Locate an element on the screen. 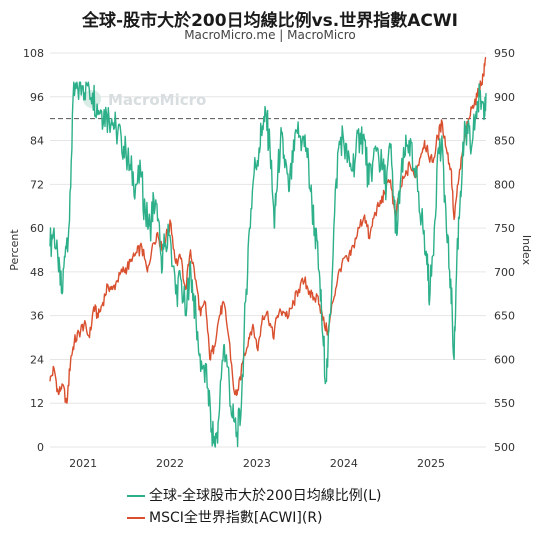 The height and width of the screenshot is (540, 540). y-left-tick-label: 24 is located at coordinates (37, 359).